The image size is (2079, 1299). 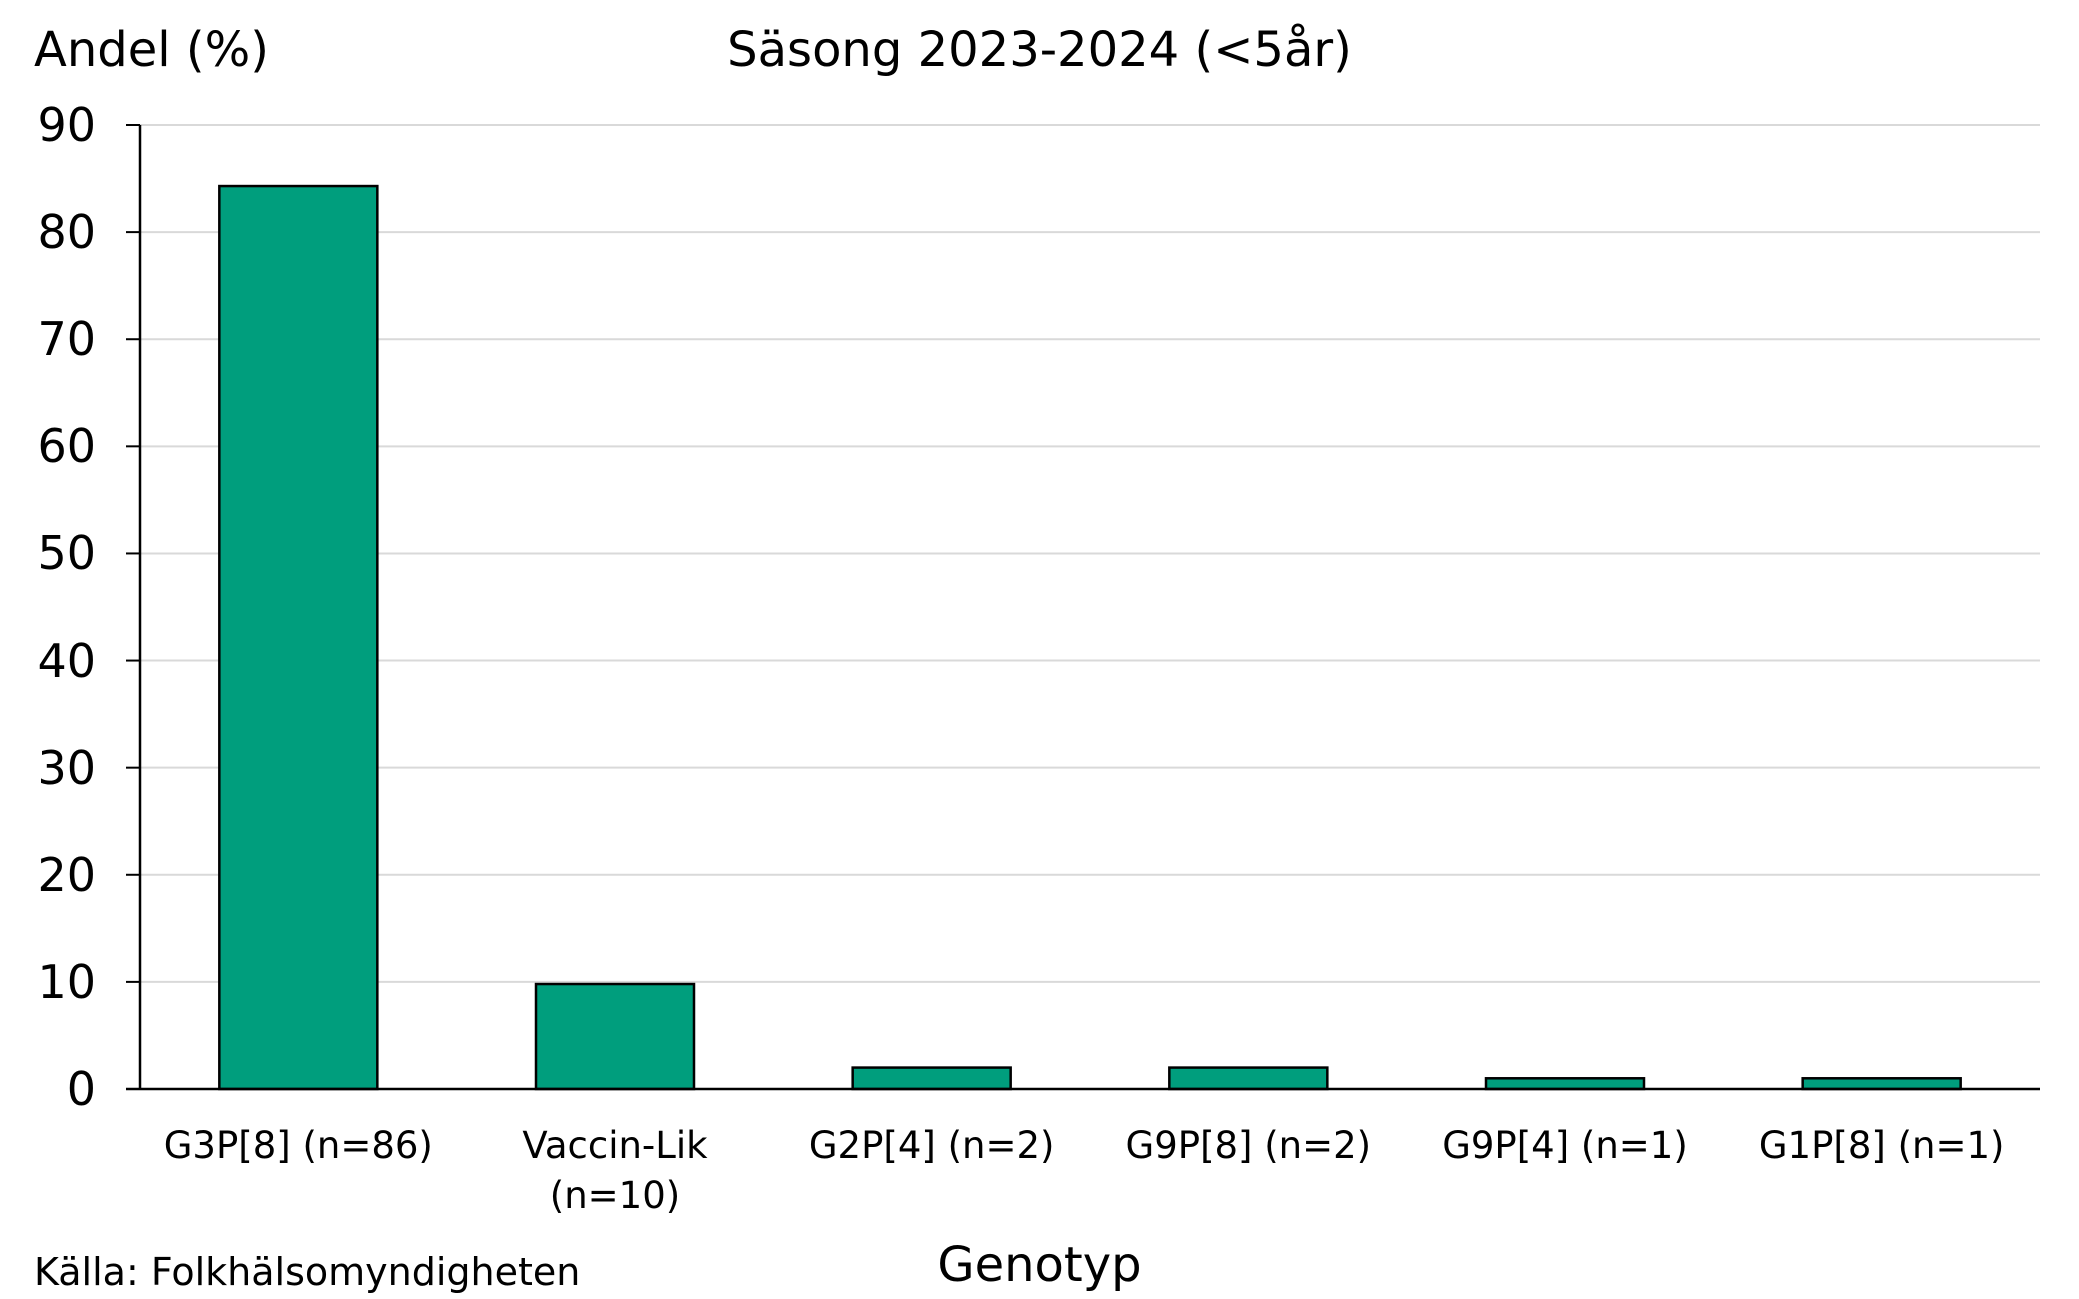 I want to click on x-tick-label: G2P[4] (n=2), so click(x=931, y=1145).